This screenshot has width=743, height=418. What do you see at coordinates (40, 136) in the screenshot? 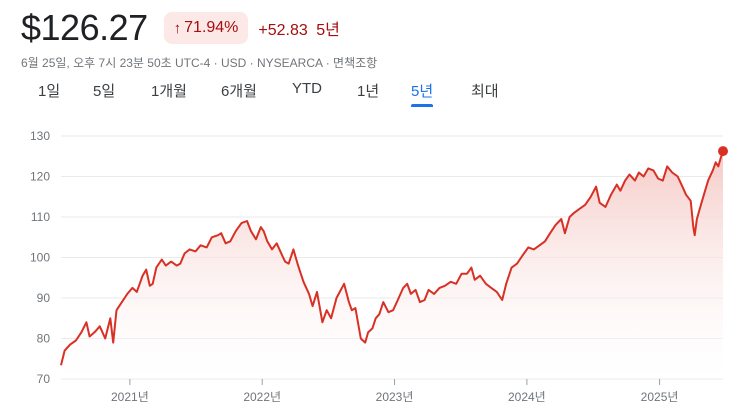
I see `y-tick-label: 130` at bounding box center [40, 136].